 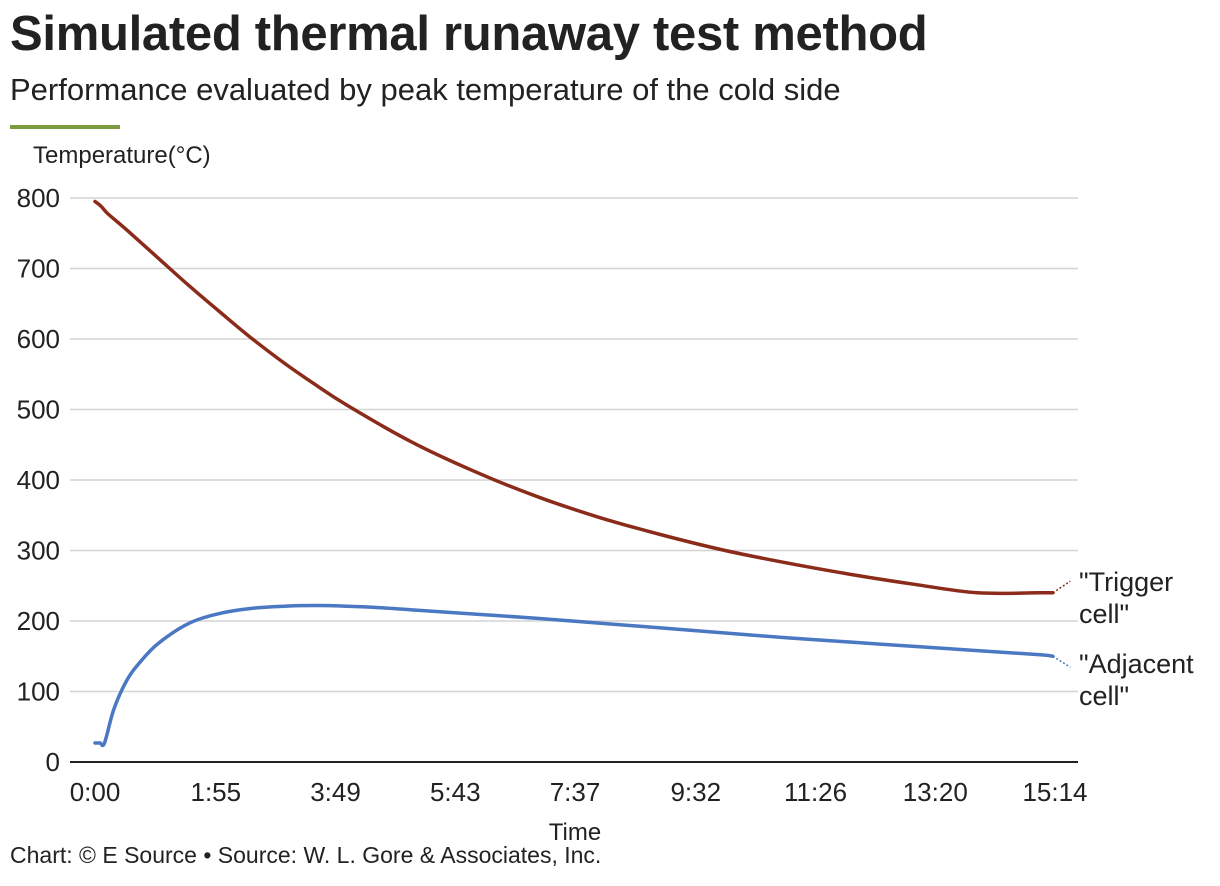 I want to click on series-label-1-line-1: cell", so click(x=1104, y=696).